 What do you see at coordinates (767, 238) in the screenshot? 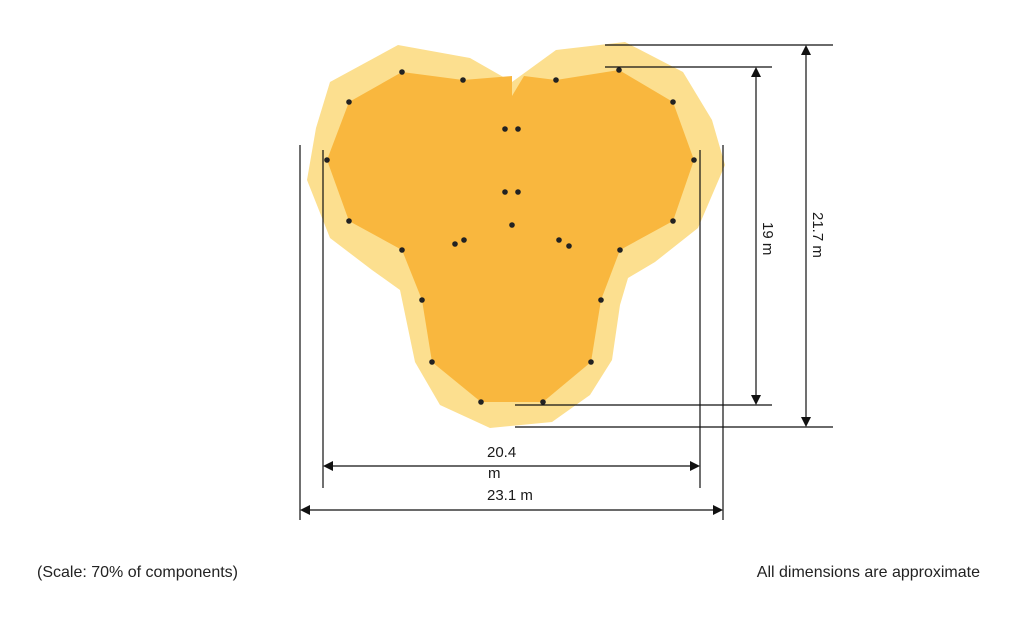
I see `inner-height-label: 19 m` at bounding box center [767, 238].